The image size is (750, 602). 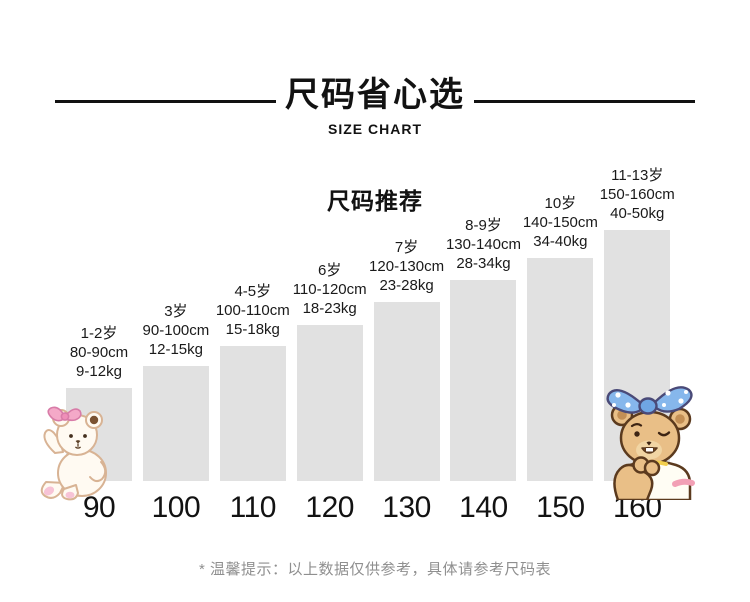 What do you see at coordinates (374, 569) in the screenshot?
I see `footer-note: * 温馨提示：以上数据仅供参考，具体请参考尺码表` at bounding box center [374, 569].